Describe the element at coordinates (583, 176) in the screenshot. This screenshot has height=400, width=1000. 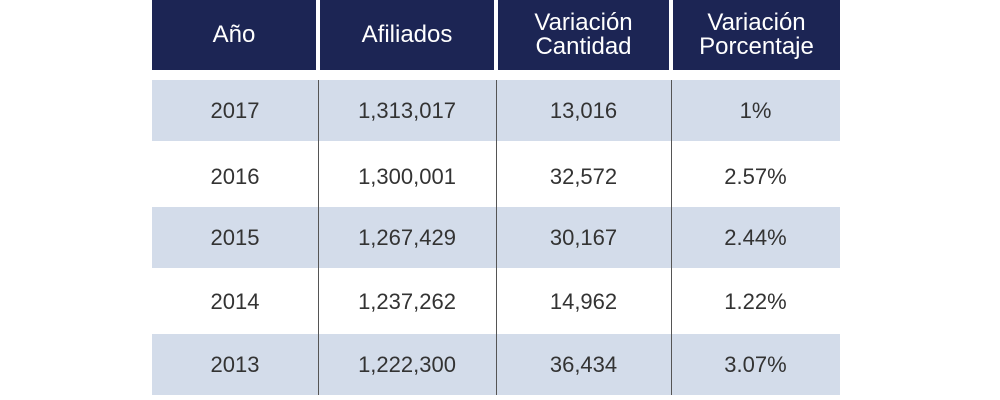
I see `cell-variacion-cantidad: 32,572` at that location.